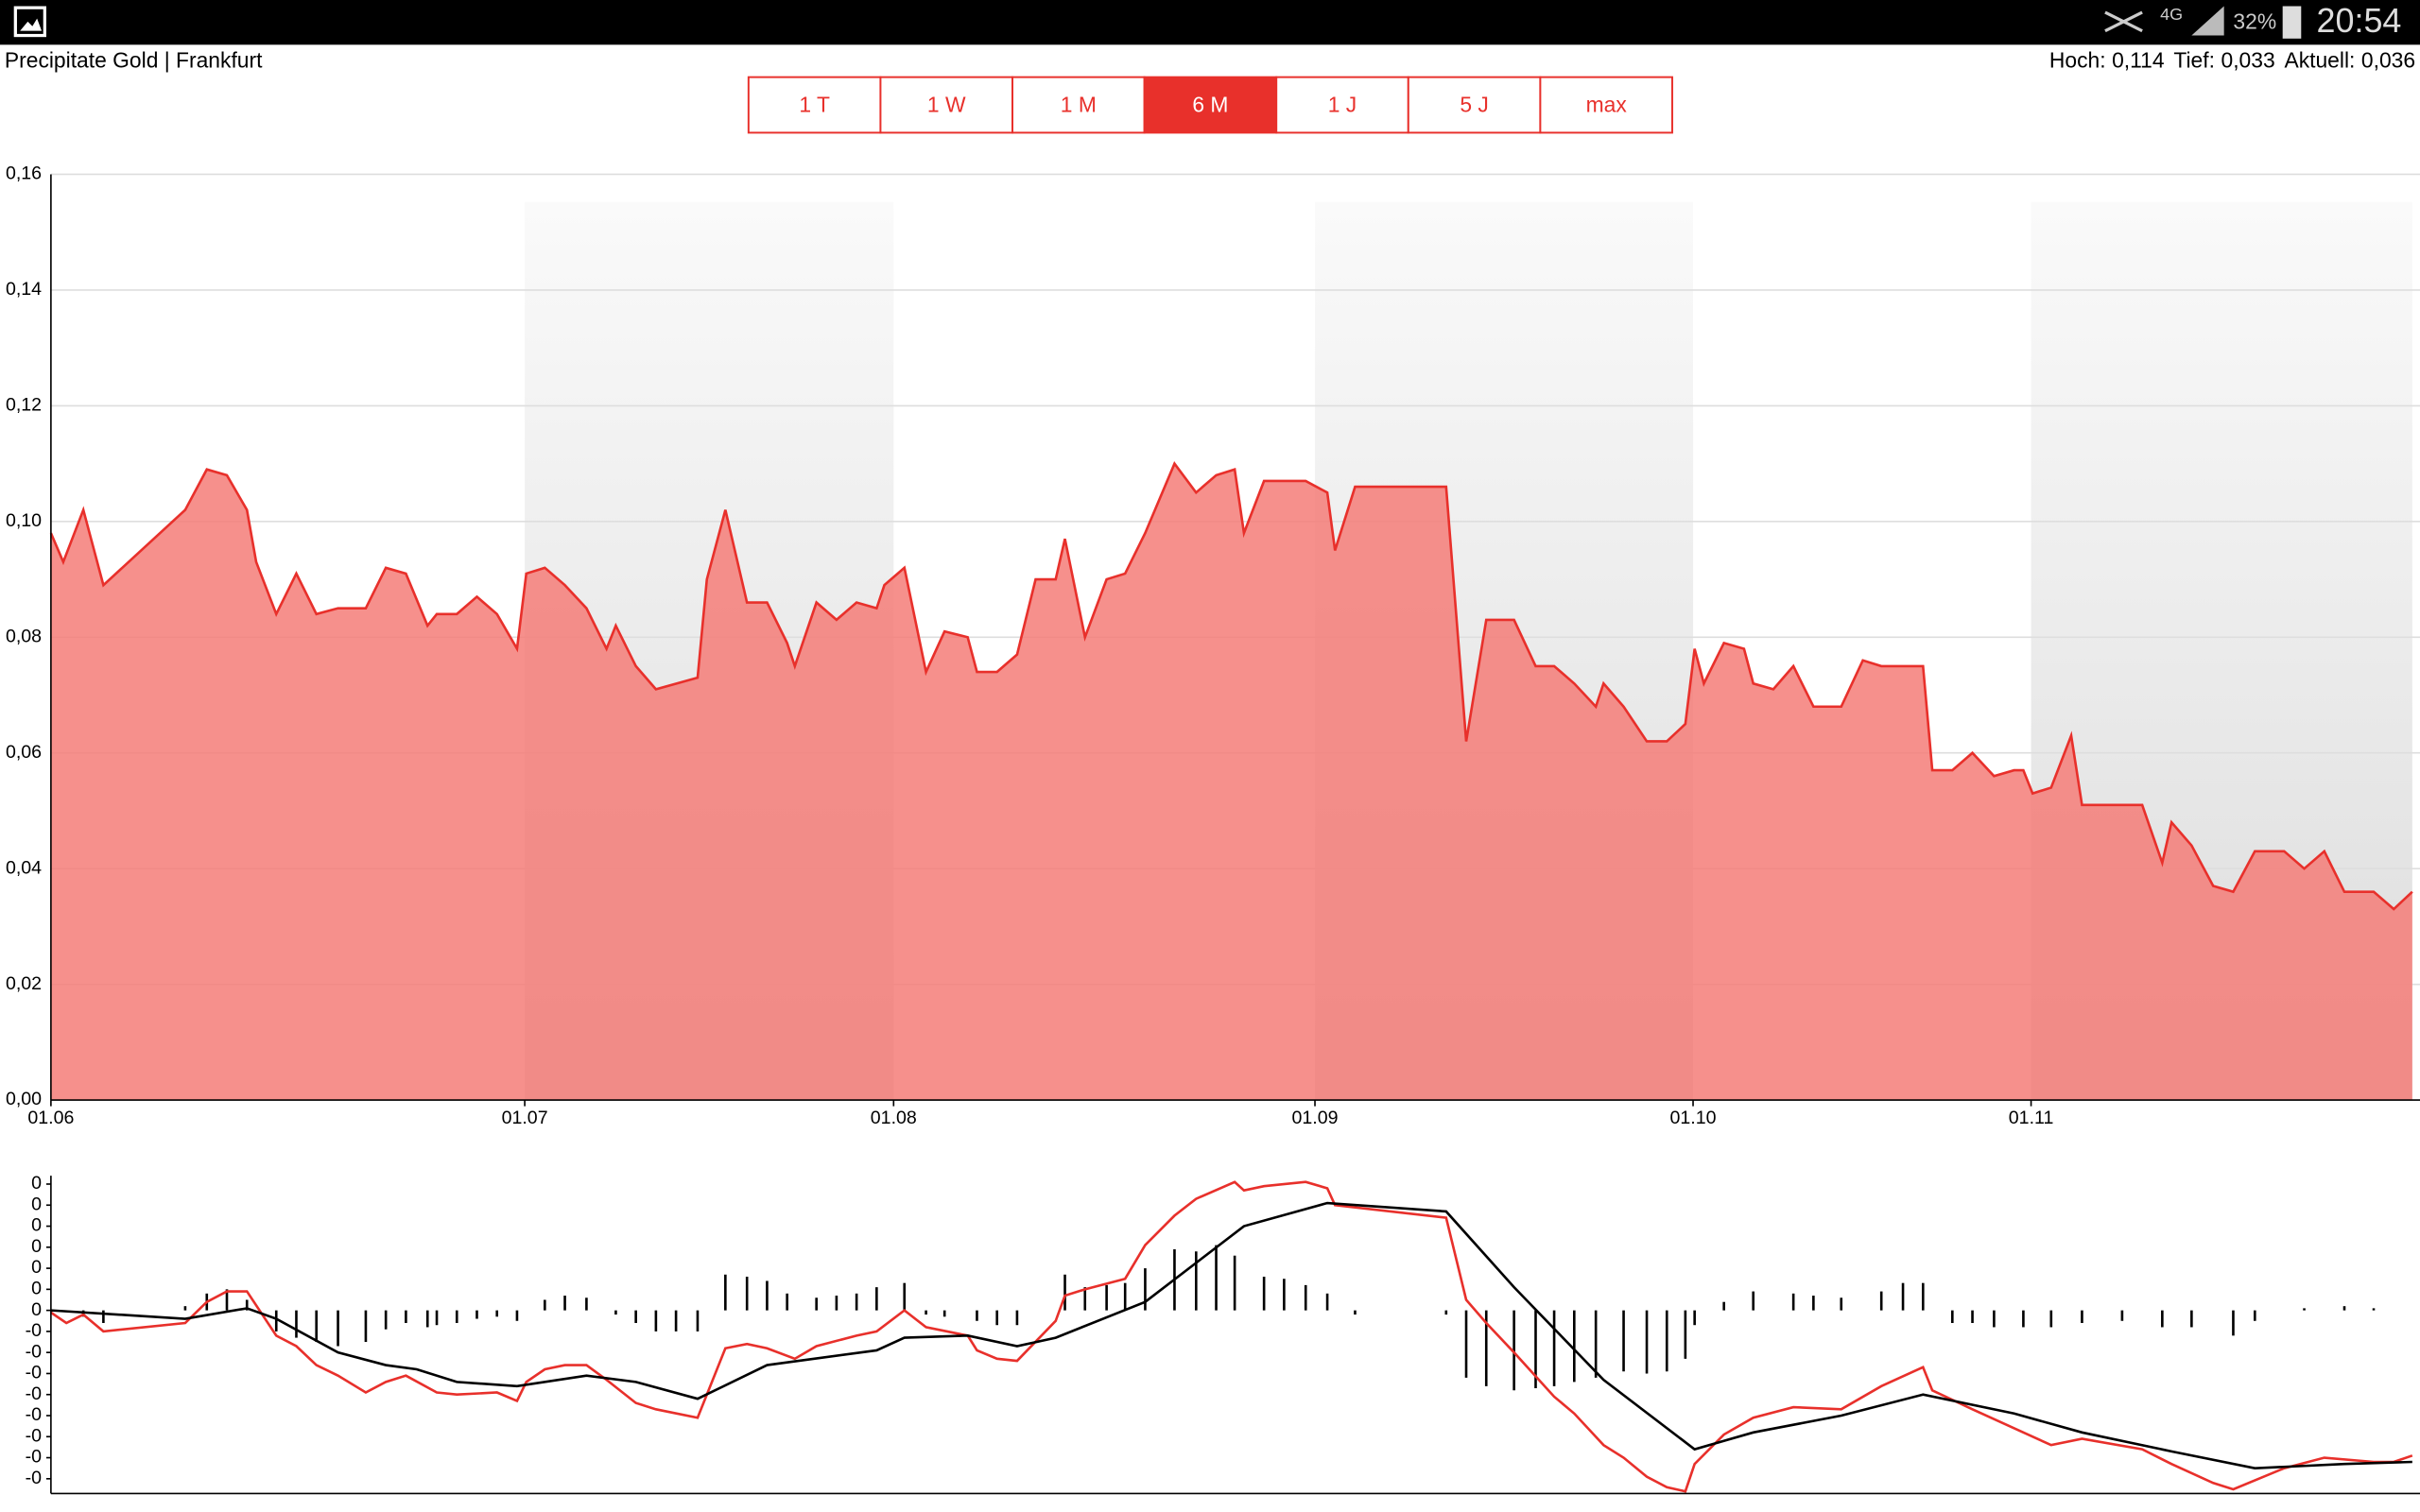 Image resolution: width=2420 pixels, height=1512 pixels. I want to click on x-tick-label: 01.07, so click(525, 1118).